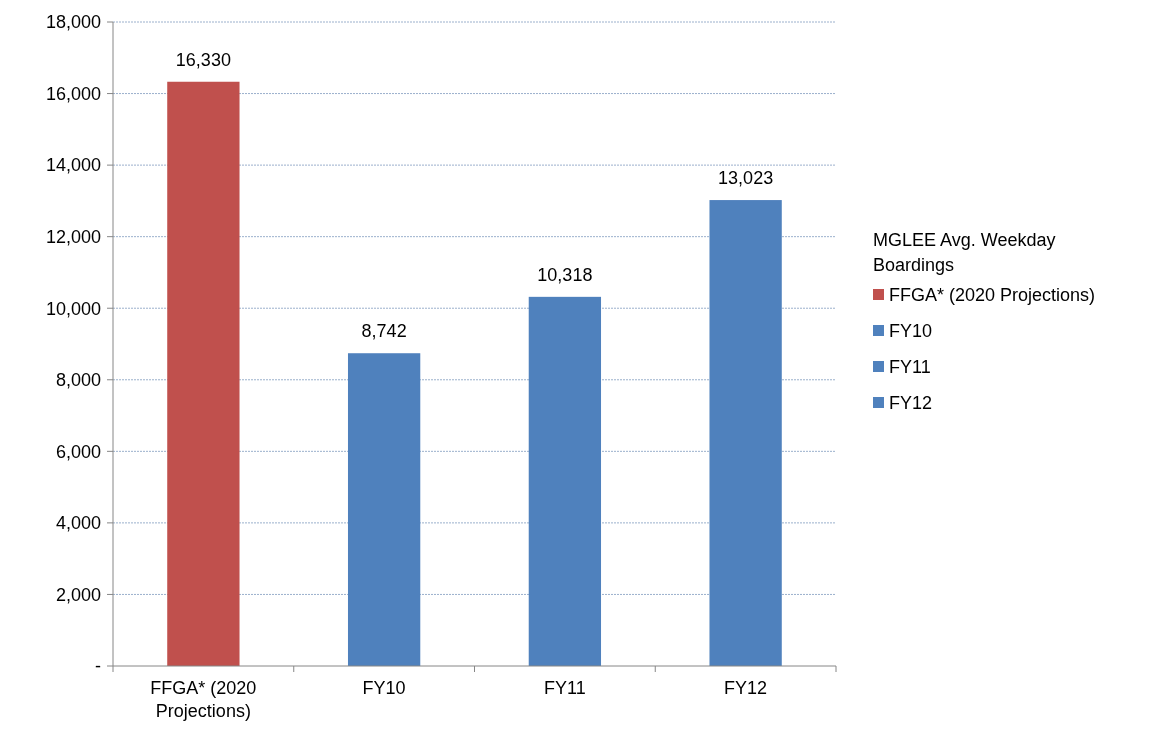 The height and width of the screenshot is (744, 1175). I want to click on data-label: 16,330, so click(203, 59).